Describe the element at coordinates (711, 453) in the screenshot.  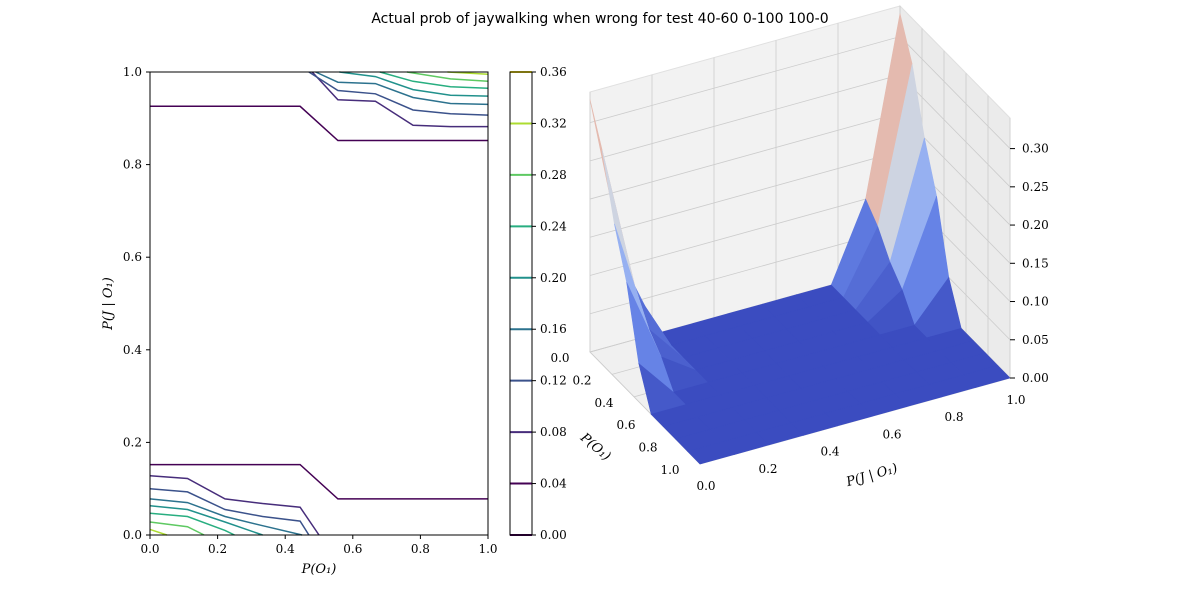
I see `surface-patch` at that location.